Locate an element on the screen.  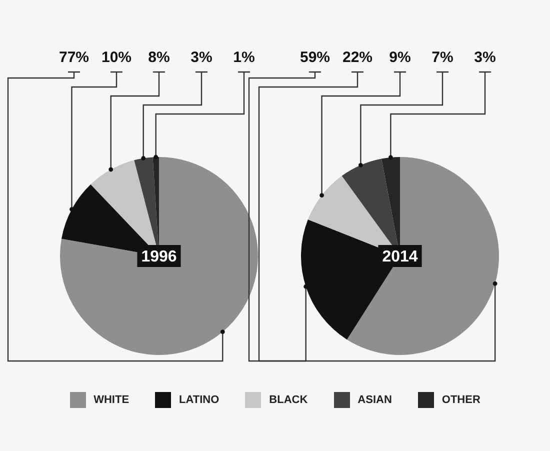
legend-label: BLACK is located at coordinates (288, 400).